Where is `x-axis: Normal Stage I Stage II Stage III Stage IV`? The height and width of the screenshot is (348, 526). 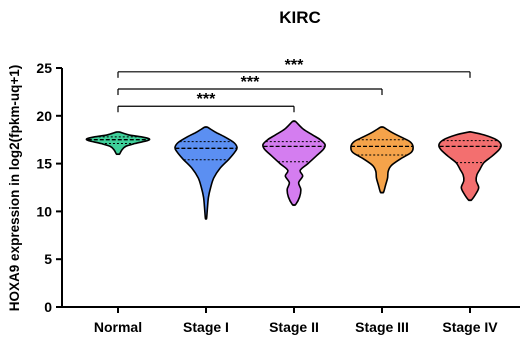 x-axis: Normal Stage I Stage II Stage III Stage IV is located at coordinates (291, 320).